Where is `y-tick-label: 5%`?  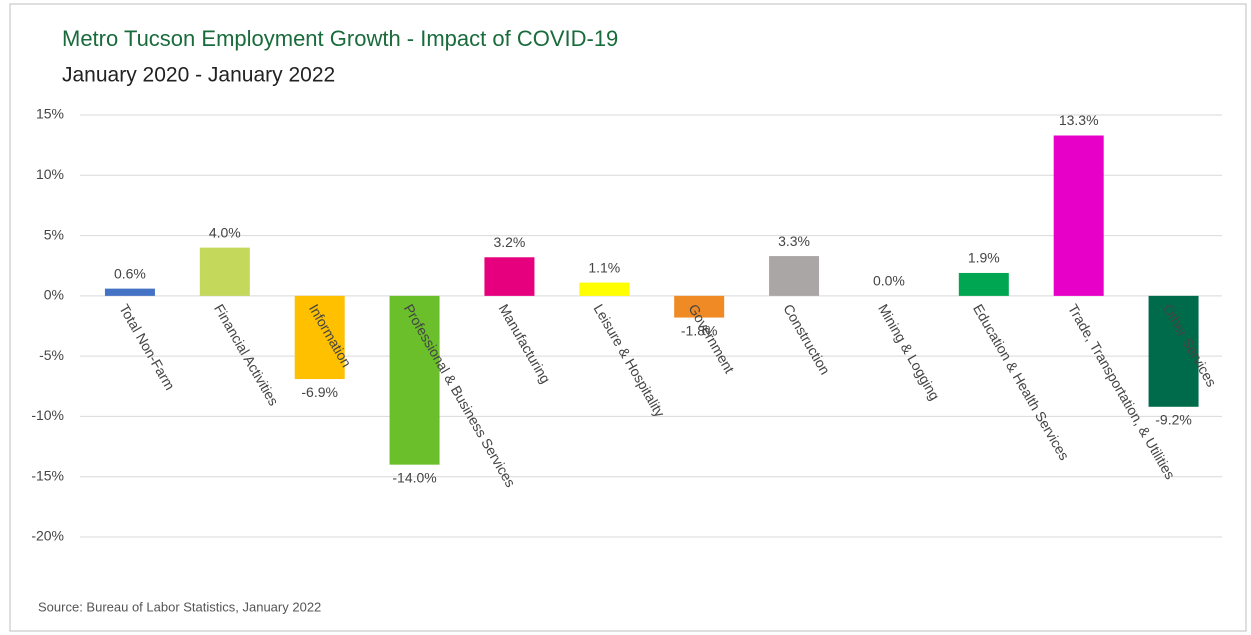 y-tick-label: 5% is located at coordinates (54, 234).